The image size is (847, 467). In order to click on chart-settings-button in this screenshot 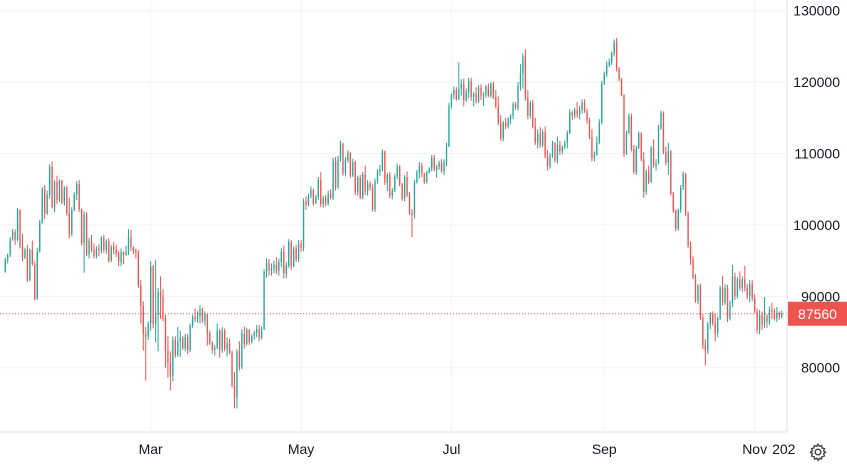, I will do `click(818, 452)`.